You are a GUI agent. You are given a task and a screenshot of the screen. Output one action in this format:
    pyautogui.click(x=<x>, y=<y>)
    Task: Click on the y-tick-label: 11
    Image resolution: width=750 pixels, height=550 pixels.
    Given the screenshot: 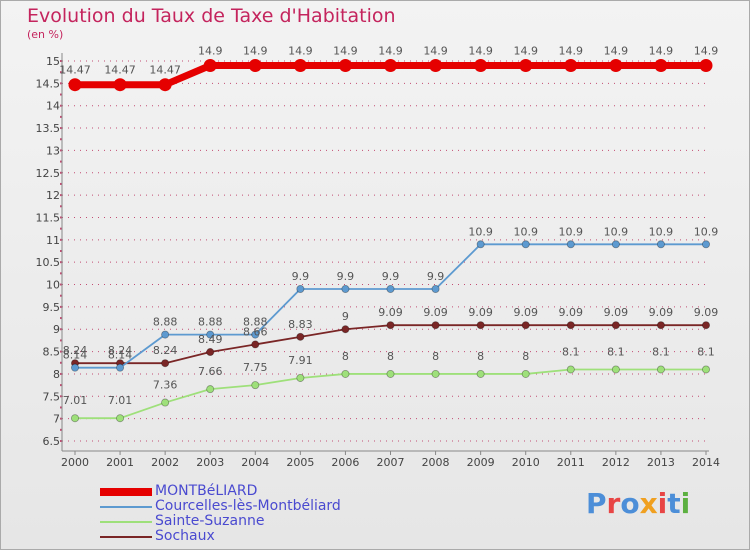 What is the action you would take?
    pyautogui.click(x=53, y=240)
    